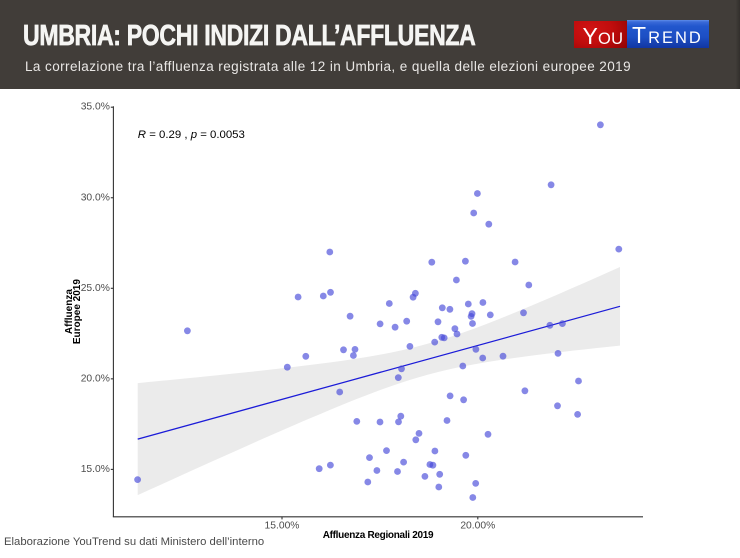 The image size is (740, 558). What do you see at coordinates (191, 135) in the screenshot?
I see `svg-text: R = 0.29 , p = 0.0053` at bounding box center [191, 135].